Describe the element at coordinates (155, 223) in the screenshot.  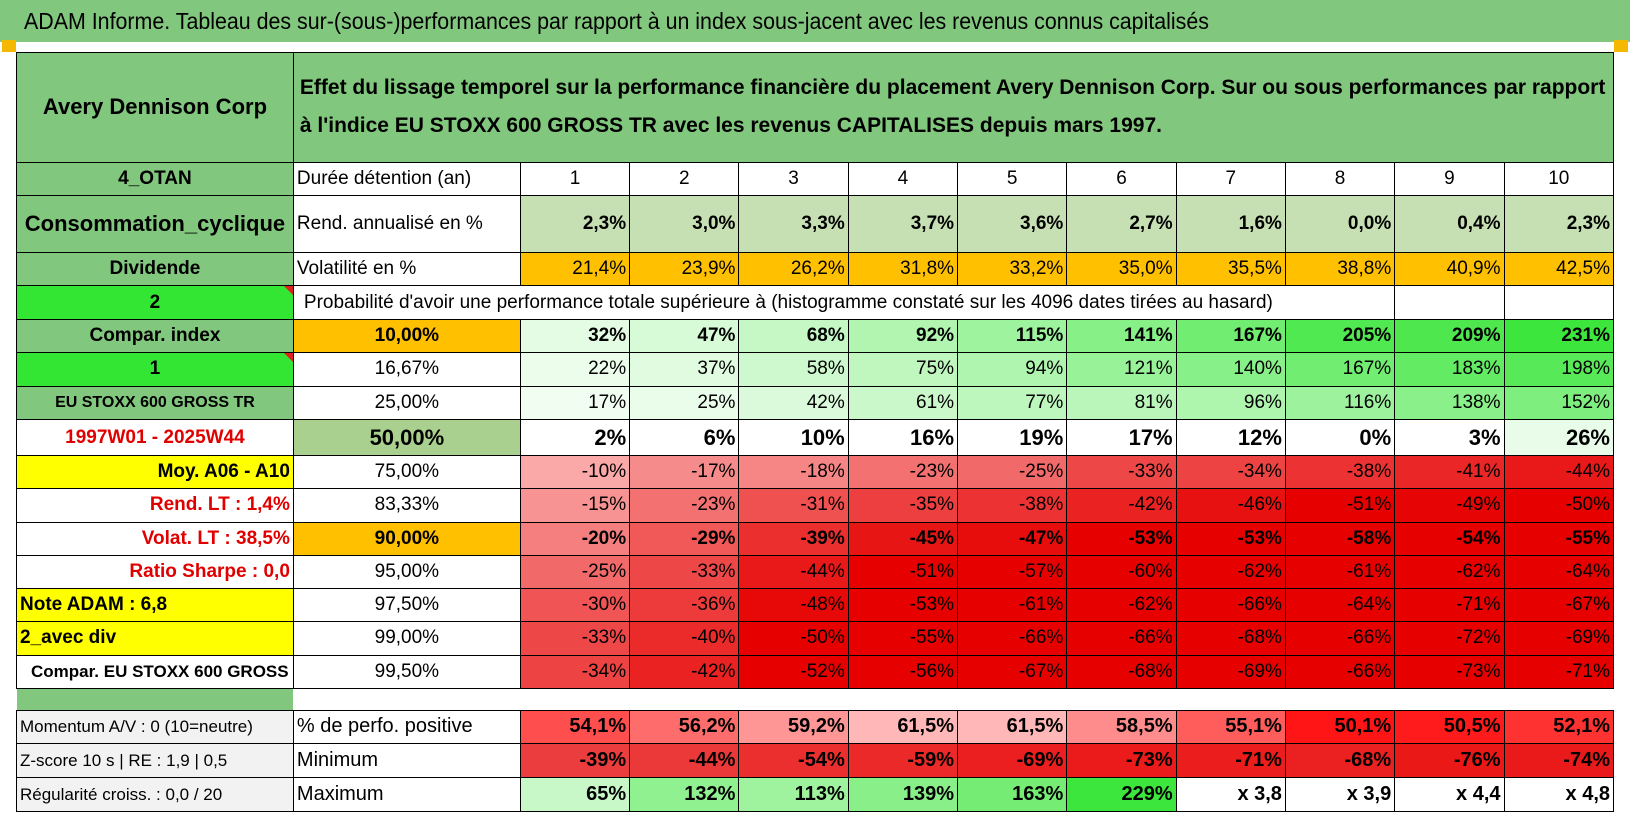
I see `sector-label: Consommation_cyclique` at that location.